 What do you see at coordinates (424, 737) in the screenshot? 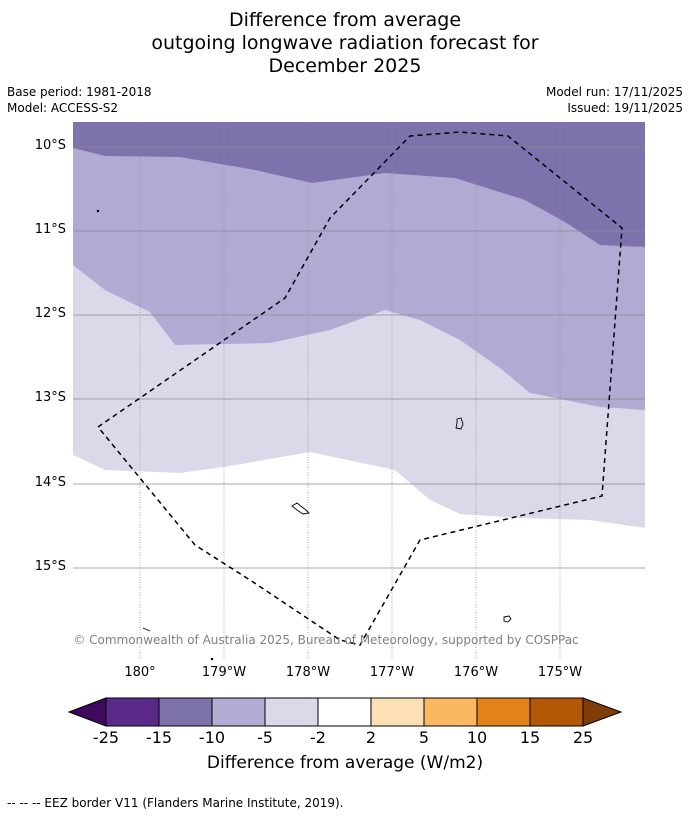
I see `colorbar-tick-label: 5` at bounding box center [424, 737].